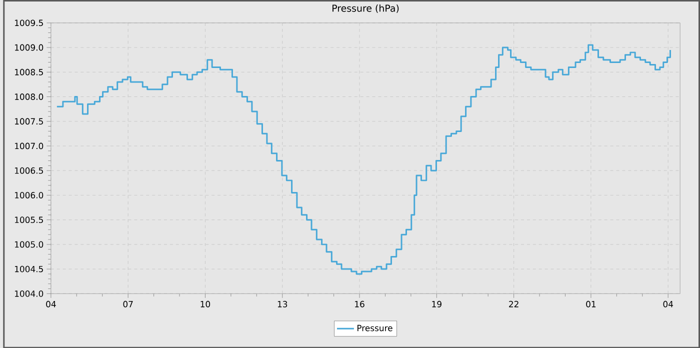 The height and width of the screenshot is (348, 700). Describe the element at coordinates (205, 304) in the screenshot. I see `x-tick-label: 10` at that location.